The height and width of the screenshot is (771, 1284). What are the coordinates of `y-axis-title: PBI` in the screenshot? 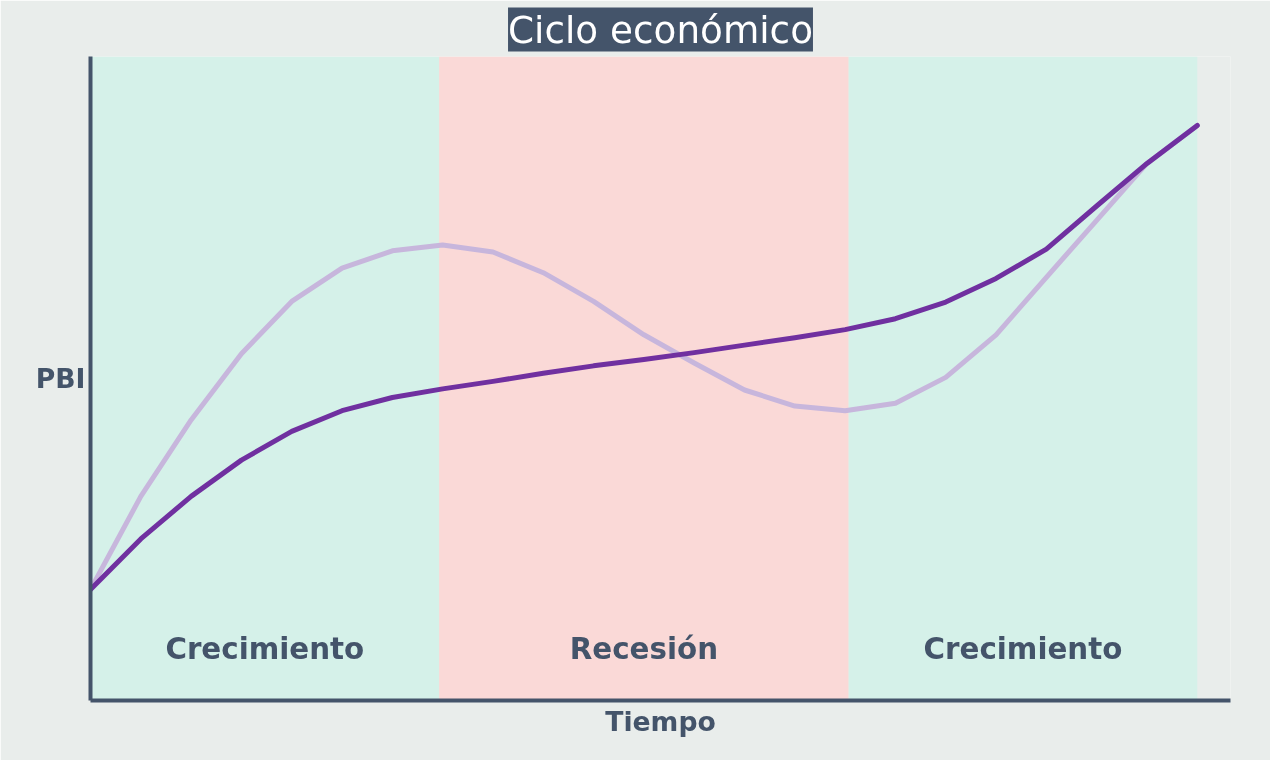 It's located at (60, 378).